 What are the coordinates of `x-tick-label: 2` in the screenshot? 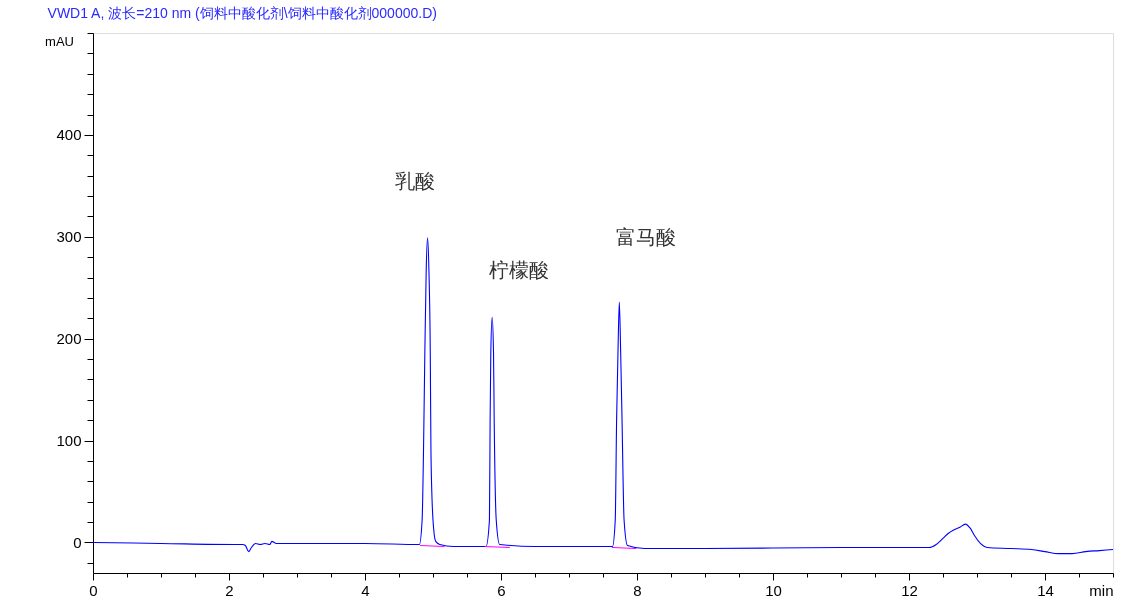 It's located at (229, 590).